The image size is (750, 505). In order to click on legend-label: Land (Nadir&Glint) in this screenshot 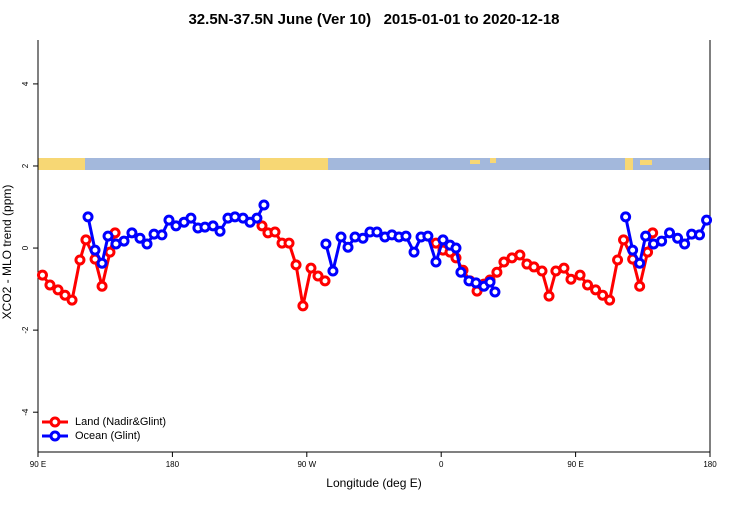, I will do `click(120, 422)`.